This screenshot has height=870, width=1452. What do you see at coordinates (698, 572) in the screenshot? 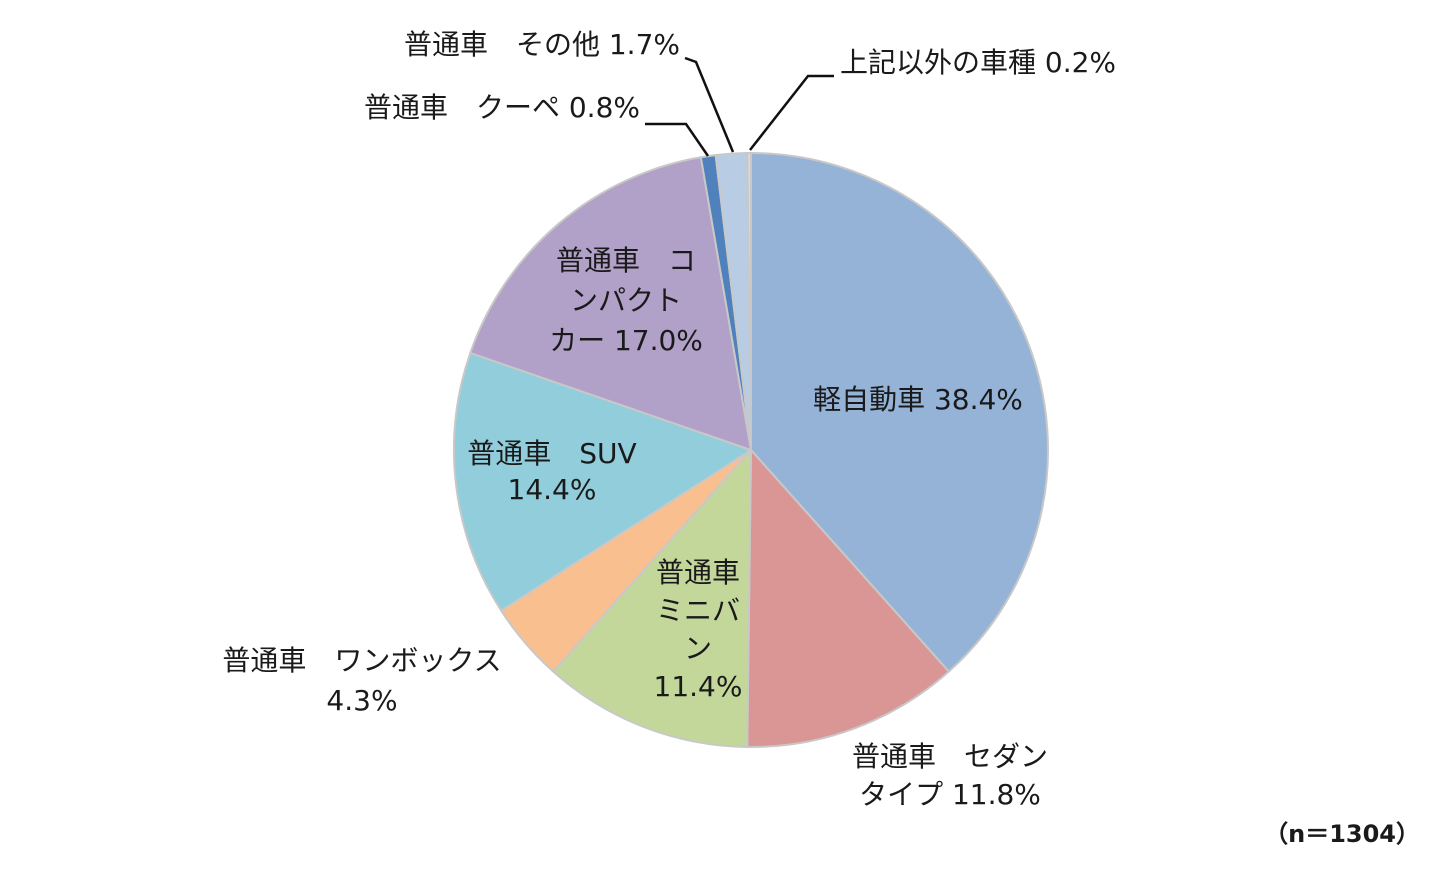
I see `slice-label-line: 普通車` at bounding box center [698, 572].